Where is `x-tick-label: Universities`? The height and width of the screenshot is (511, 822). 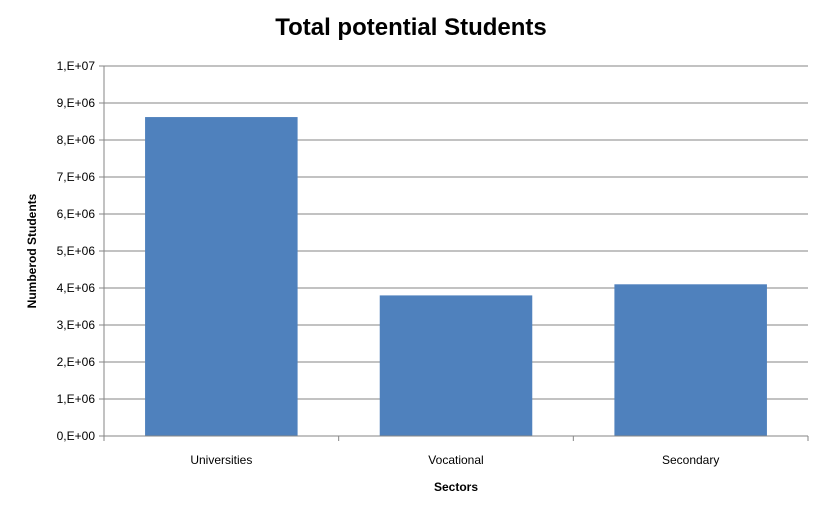
x-tick-label: Universities is located at coordinates (221, 460).